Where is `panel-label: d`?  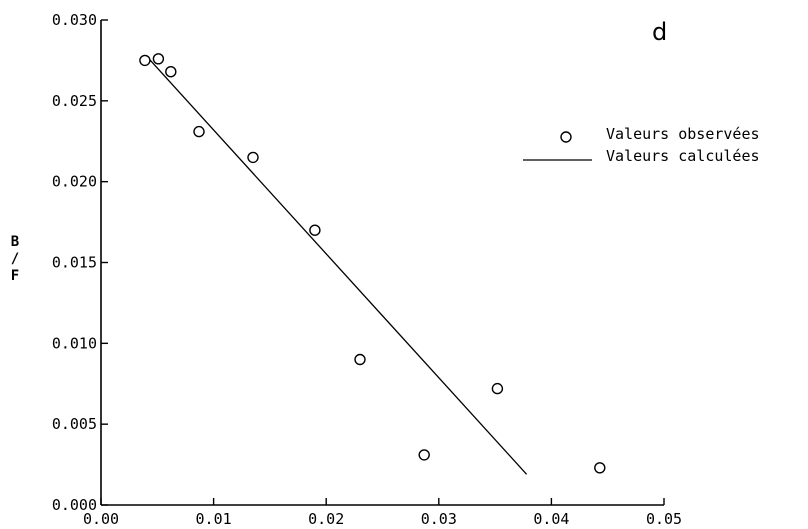 panel-label: d is located at coordinates (659, 32).